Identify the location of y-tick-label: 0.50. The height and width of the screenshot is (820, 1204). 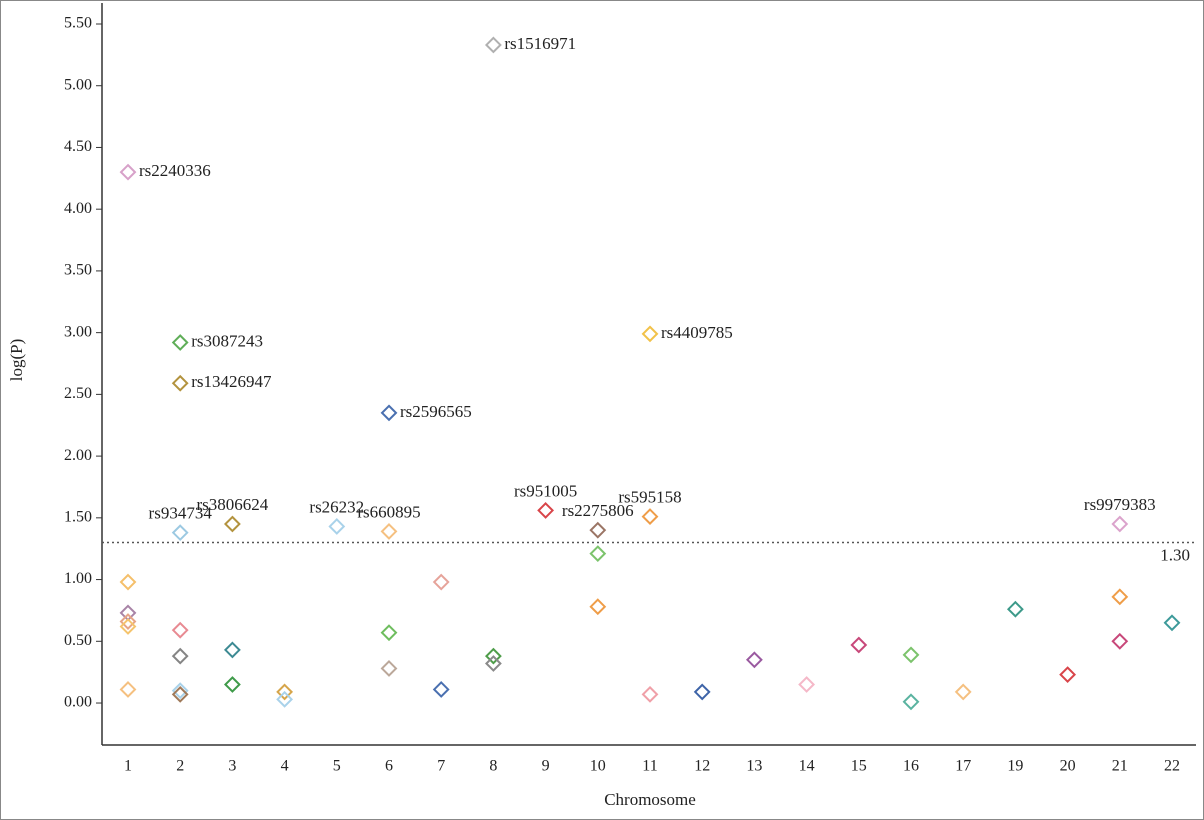
(78, 640).